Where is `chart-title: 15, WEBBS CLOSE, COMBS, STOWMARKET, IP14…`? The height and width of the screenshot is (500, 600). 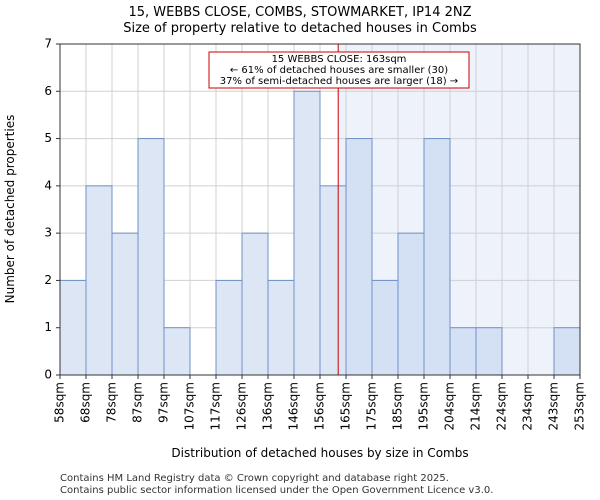
chart-title: 15, WEBBS CLOSE, COMBS, STOWMARKET, IP14… is located at coordinates (299, 12).